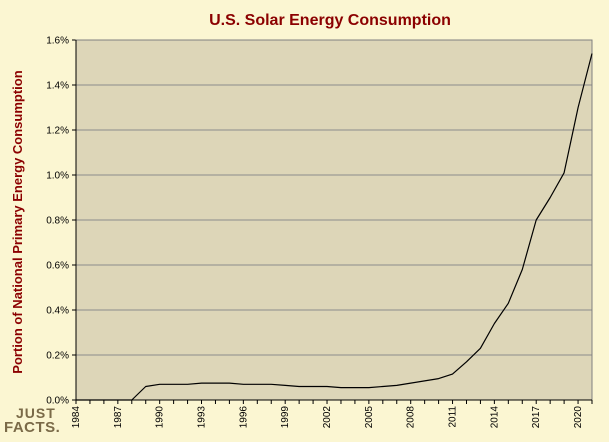  I want to click on y-tick-label: 1.6%, so click(57, 41).